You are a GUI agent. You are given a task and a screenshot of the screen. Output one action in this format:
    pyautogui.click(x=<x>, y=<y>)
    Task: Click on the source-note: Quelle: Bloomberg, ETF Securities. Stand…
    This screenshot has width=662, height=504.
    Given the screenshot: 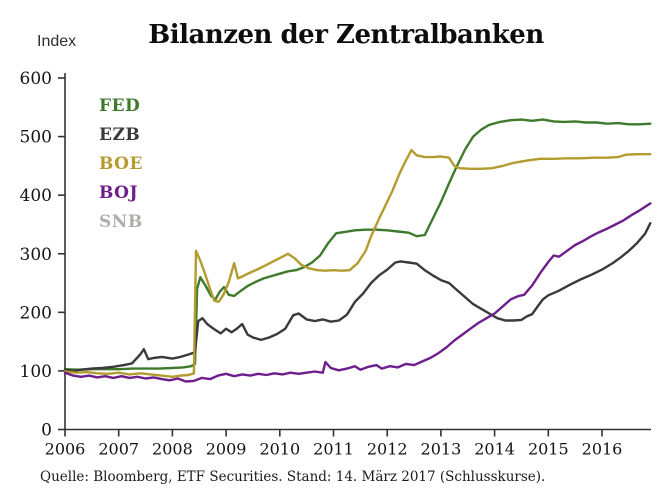 What is the action you would take?
    pyautogui.click(x=293, y=477)
    